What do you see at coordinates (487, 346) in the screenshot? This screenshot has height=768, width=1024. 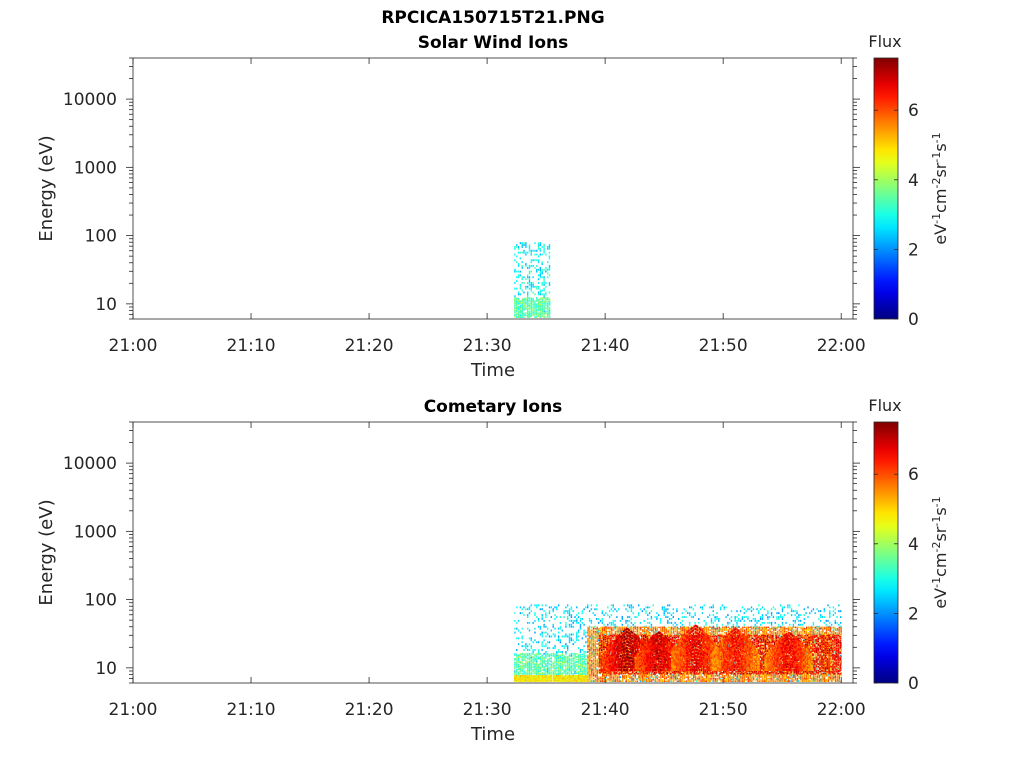 I see `x-tick-label: 21:30` at bounding box center [487, 346].